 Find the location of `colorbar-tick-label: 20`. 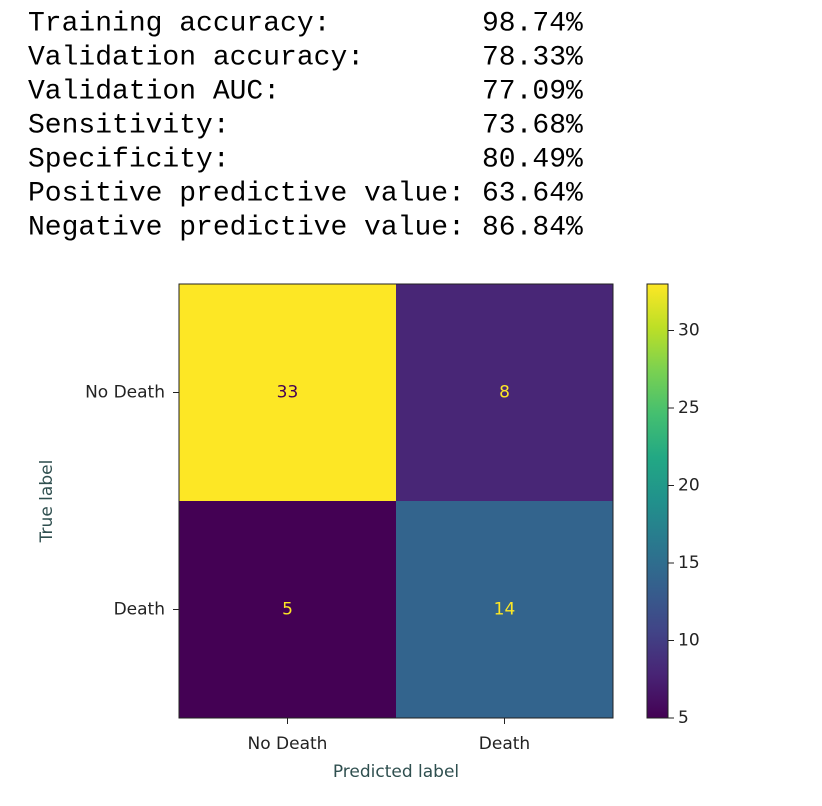

colorbar-tick-label: 20 is located at coordinates (689, 486).